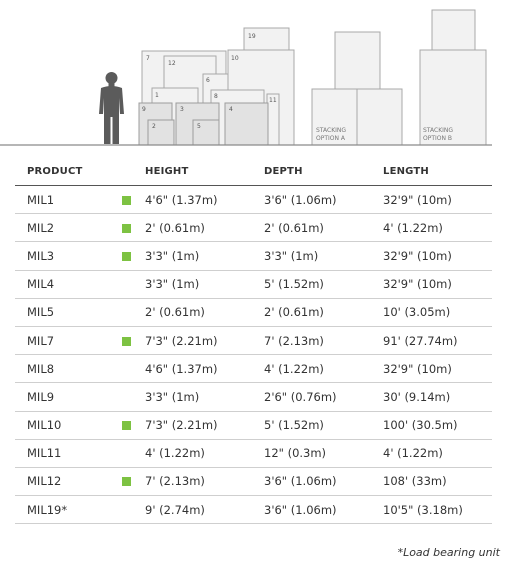 The height and width of the screenshot is (580, 520). I want to click on table-row: MIL8 4'6" (1.37m) 4' (1.22m) 32'9" (10m), so click(253, 369).